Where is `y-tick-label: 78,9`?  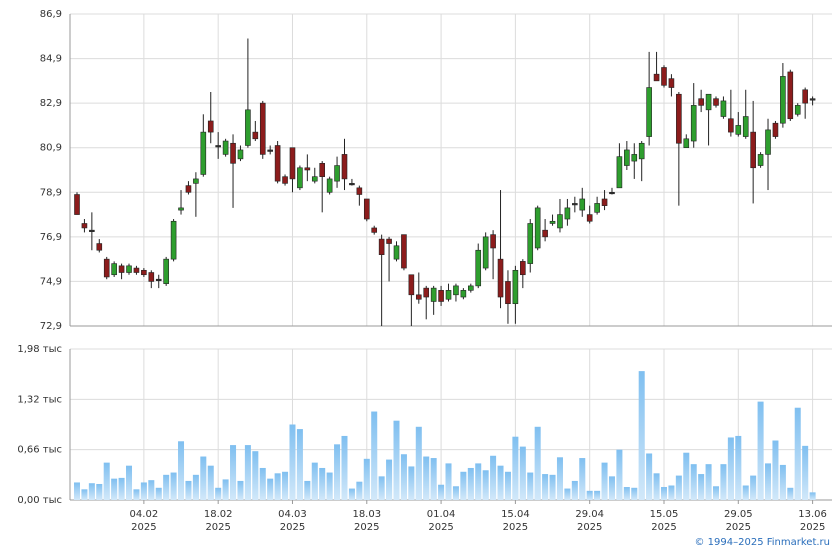
y-tick-label: 78,9 is located at coordinates (51, 192).